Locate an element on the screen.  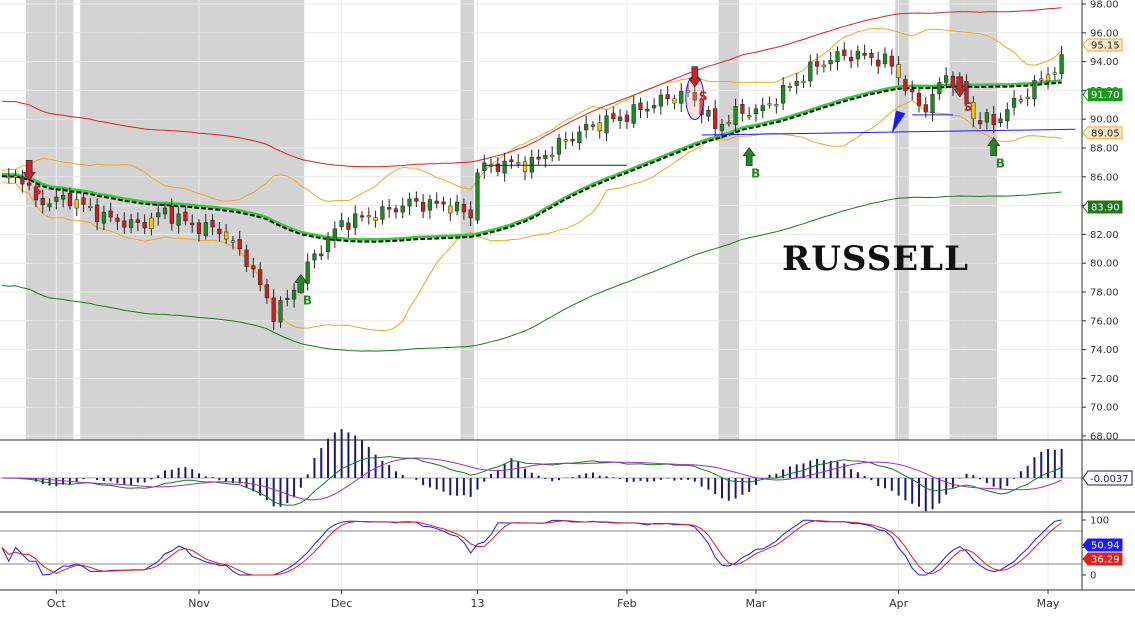
price-tag-label-2: 89.05 is located at coordinates (1105, 133).